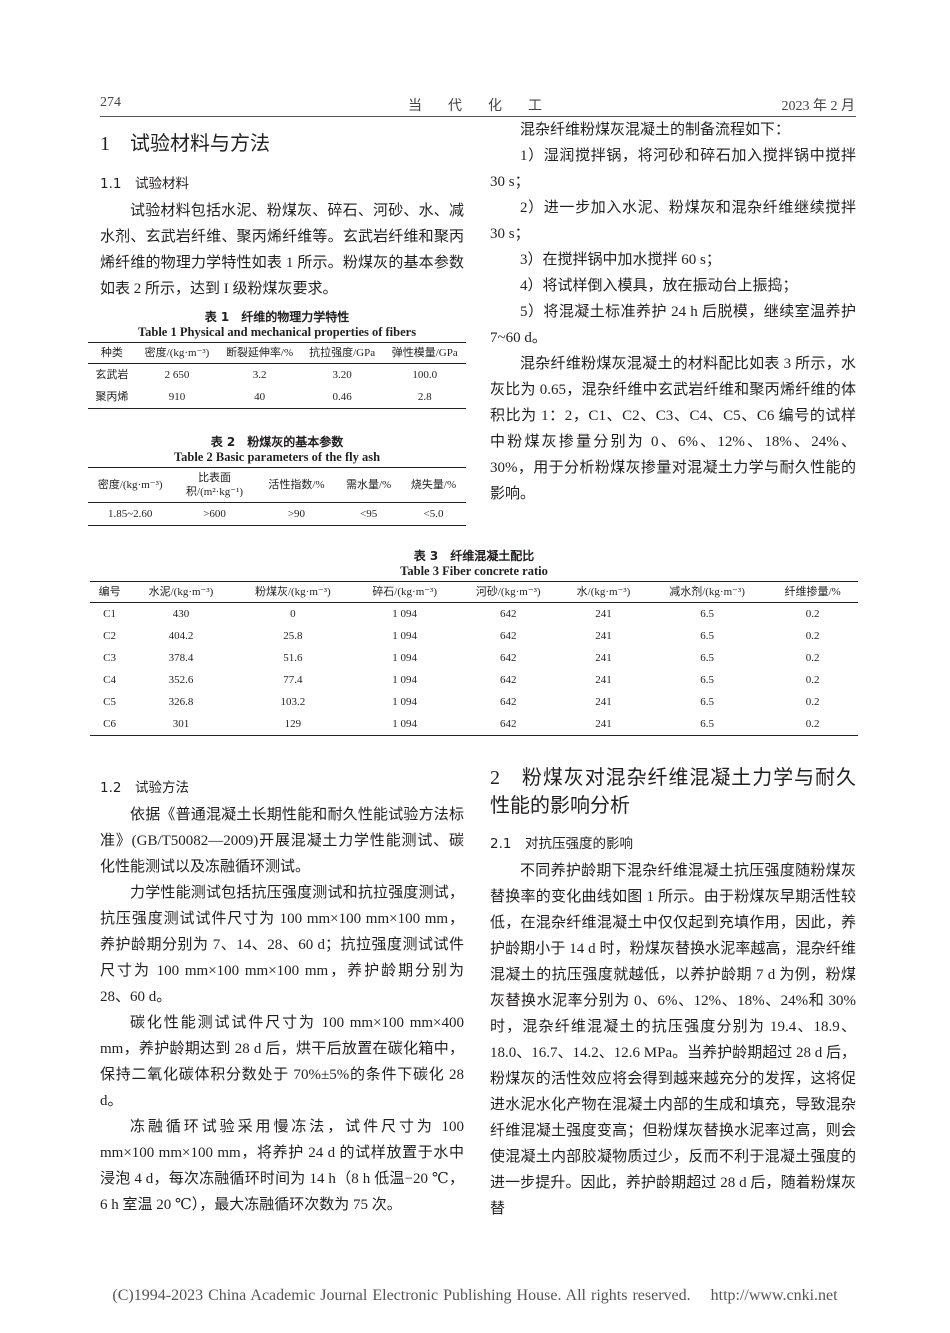 The width and height of the screenshot is (950, 1333). I want to click on column-header: 种类, so click(111, 353).